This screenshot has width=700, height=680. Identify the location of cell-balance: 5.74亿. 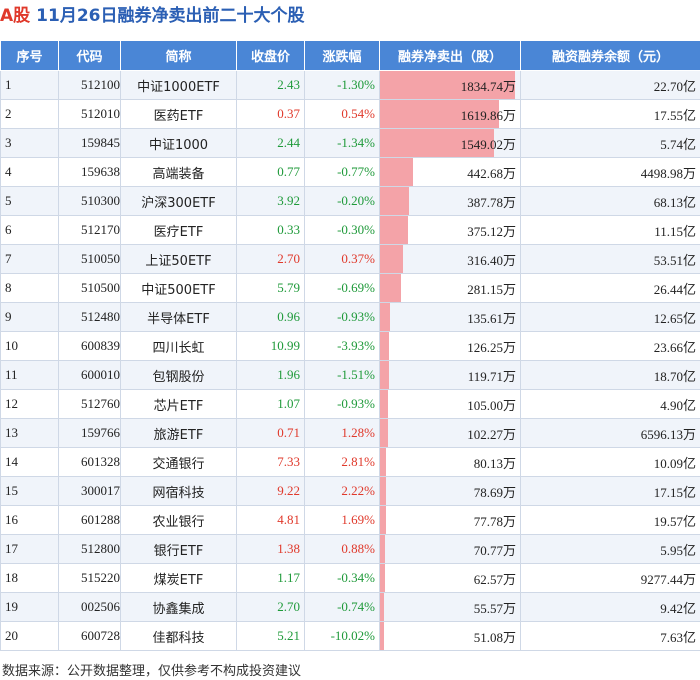
(610, 143).